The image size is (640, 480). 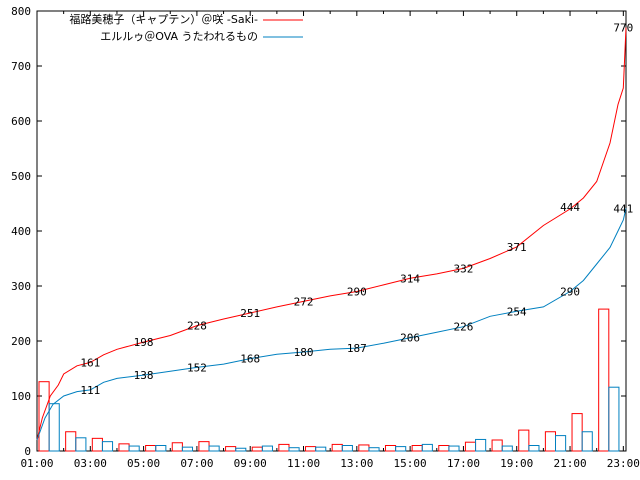 What do you see at coordinates (401, 449) in the screenshot?
I see `bar-s1-h13` at bounding box center [401, 449].